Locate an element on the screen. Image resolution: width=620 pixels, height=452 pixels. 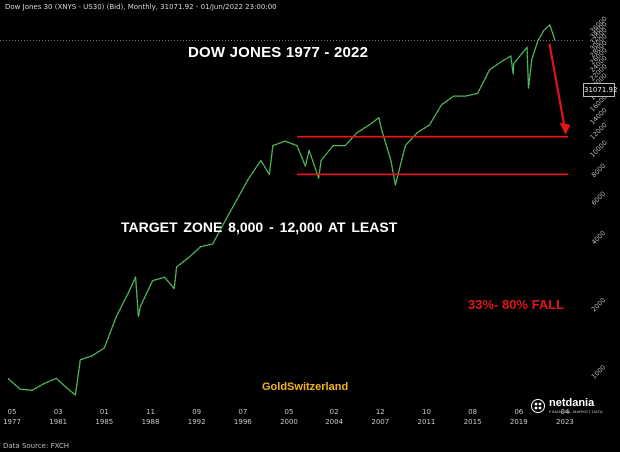
fall-label: 33%- 80% FALL is located at coordinates (516, 304).